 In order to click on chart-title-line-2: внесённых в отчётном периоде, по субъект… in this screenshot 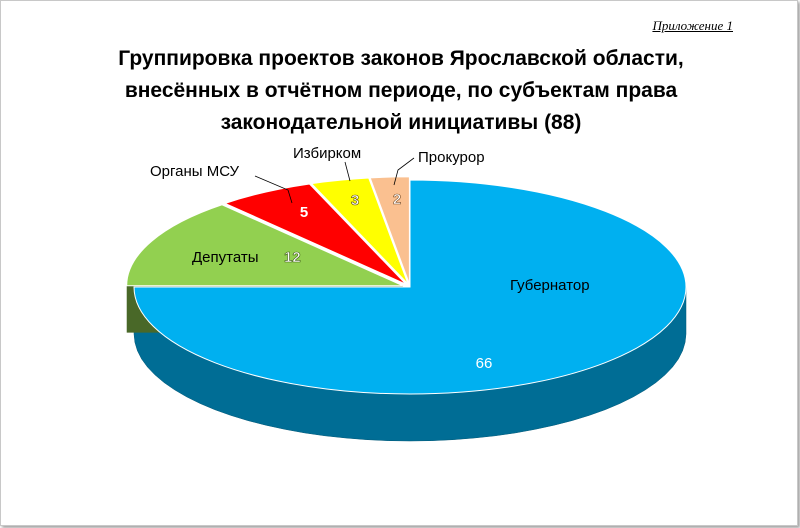, I will do `click(401, 90)`.